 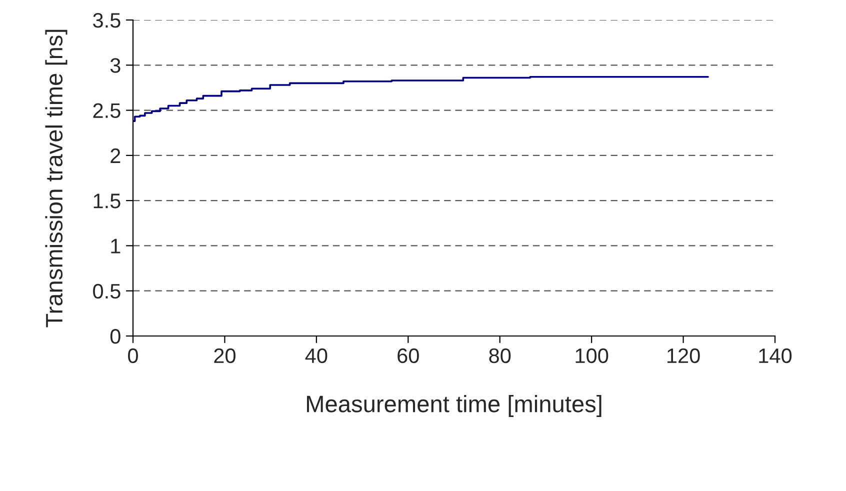 I want to click on y-tick-label: 0, so click(x=115, y=336).